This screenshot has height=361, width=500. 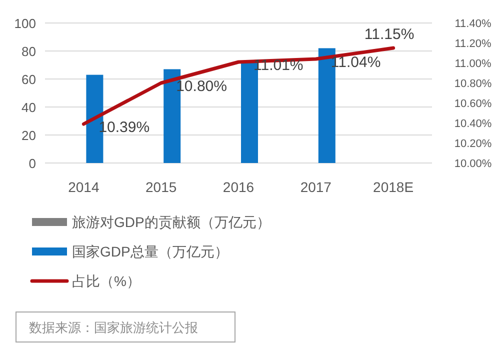 What do you see at coordinates (473, 164) in the screenshot?
I see `y2-tick-label: 10.00%` at bounding box center [473, 164].